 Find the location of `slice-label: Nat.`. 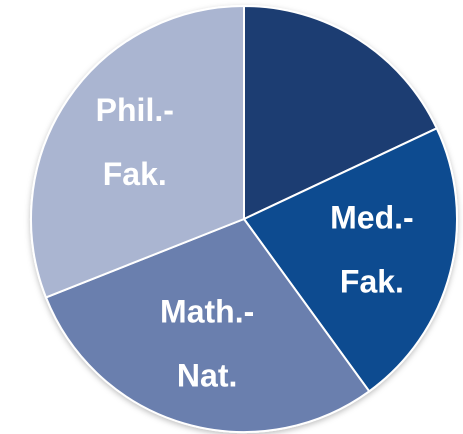

slice-label: Nat. is located at coordinates (207, 375).